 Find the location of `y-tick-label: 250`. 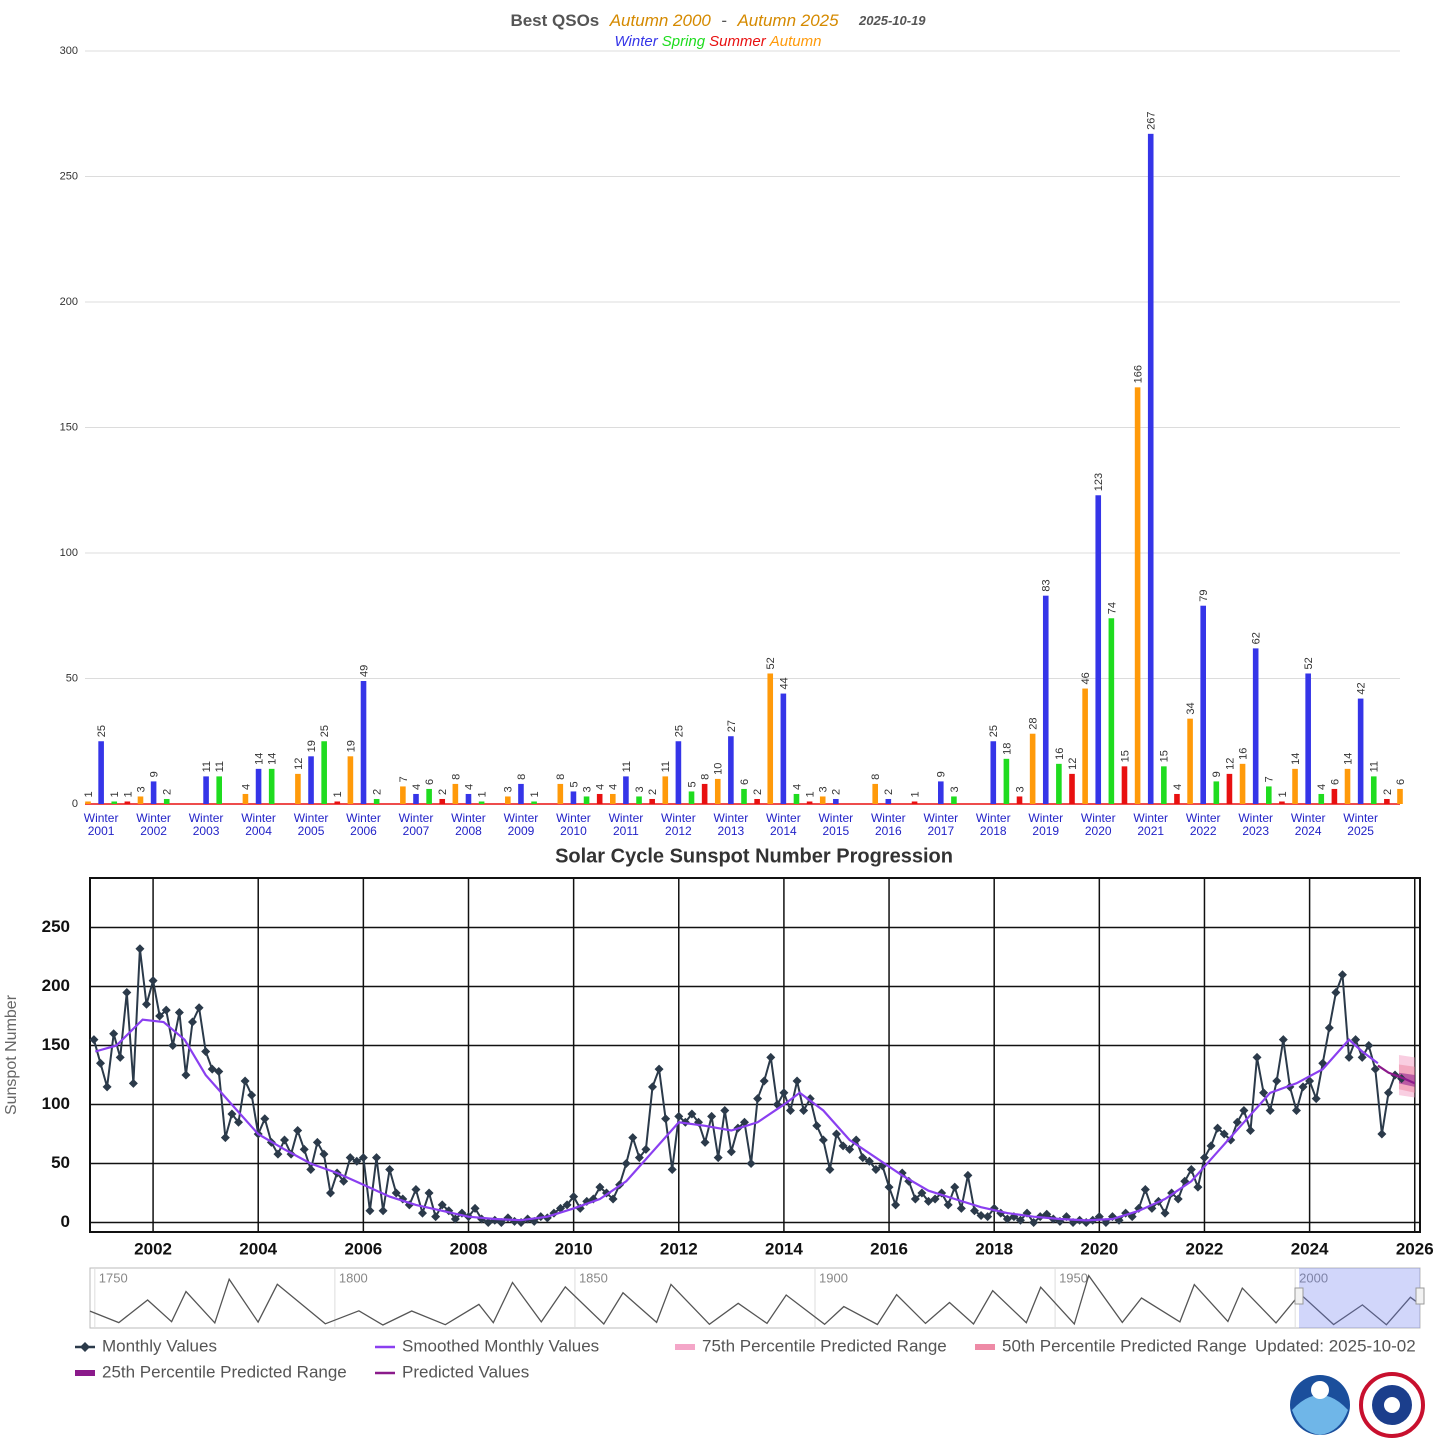

y-tick-label: 250 is located at coordinates (69, 176).